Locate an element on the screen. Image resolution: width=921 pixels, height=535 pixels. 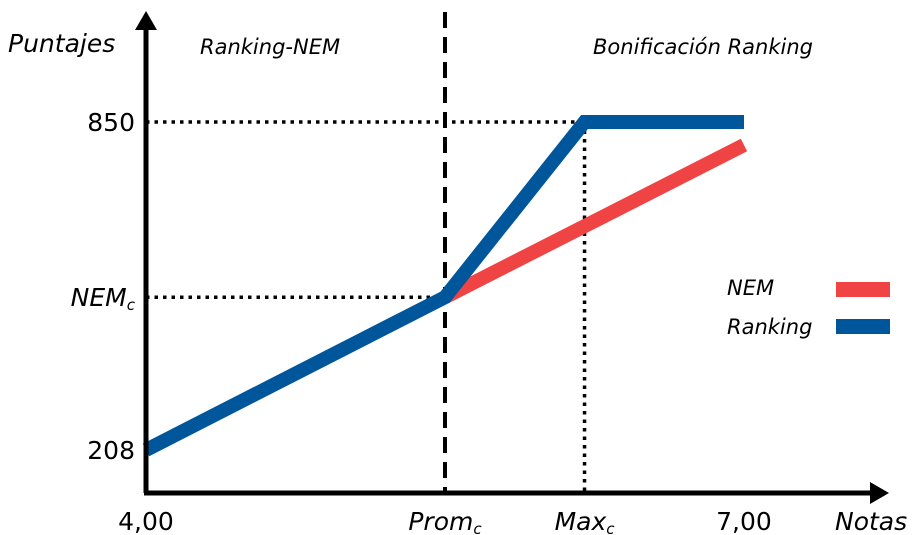
y-tick-label-1: NEMc is located at coordinates (103, 298).